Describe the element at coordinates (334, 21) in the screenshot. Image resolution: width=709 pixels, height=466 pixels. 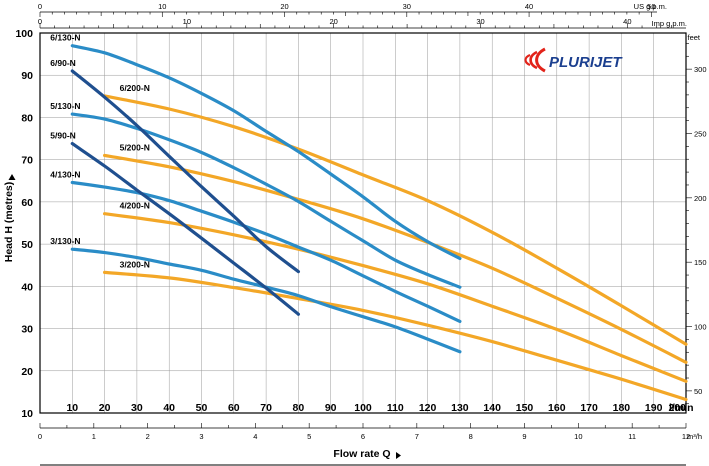
I see `imp-gpm-tick-label: 20` at that location.